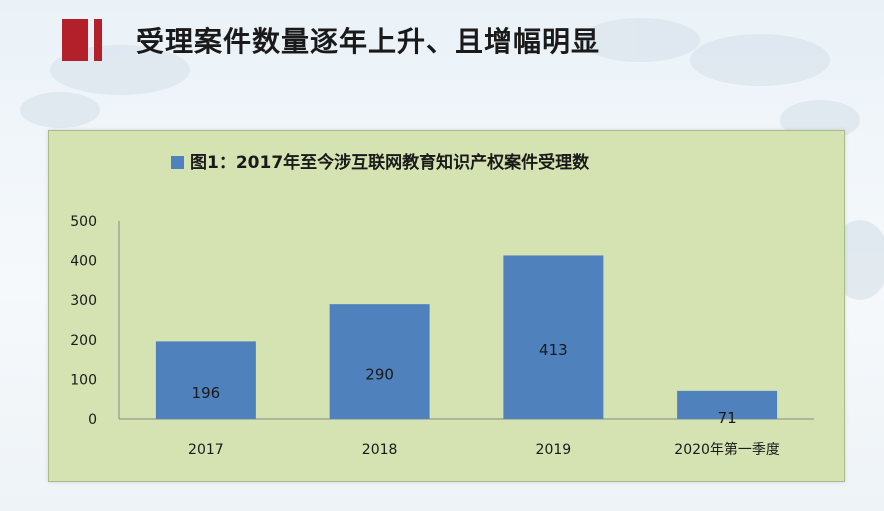 This screenshot has width=884, height=511. Describe the element at coordinates (83, 262) in the screenshot. I see `y-tick-label: 400` at that location.